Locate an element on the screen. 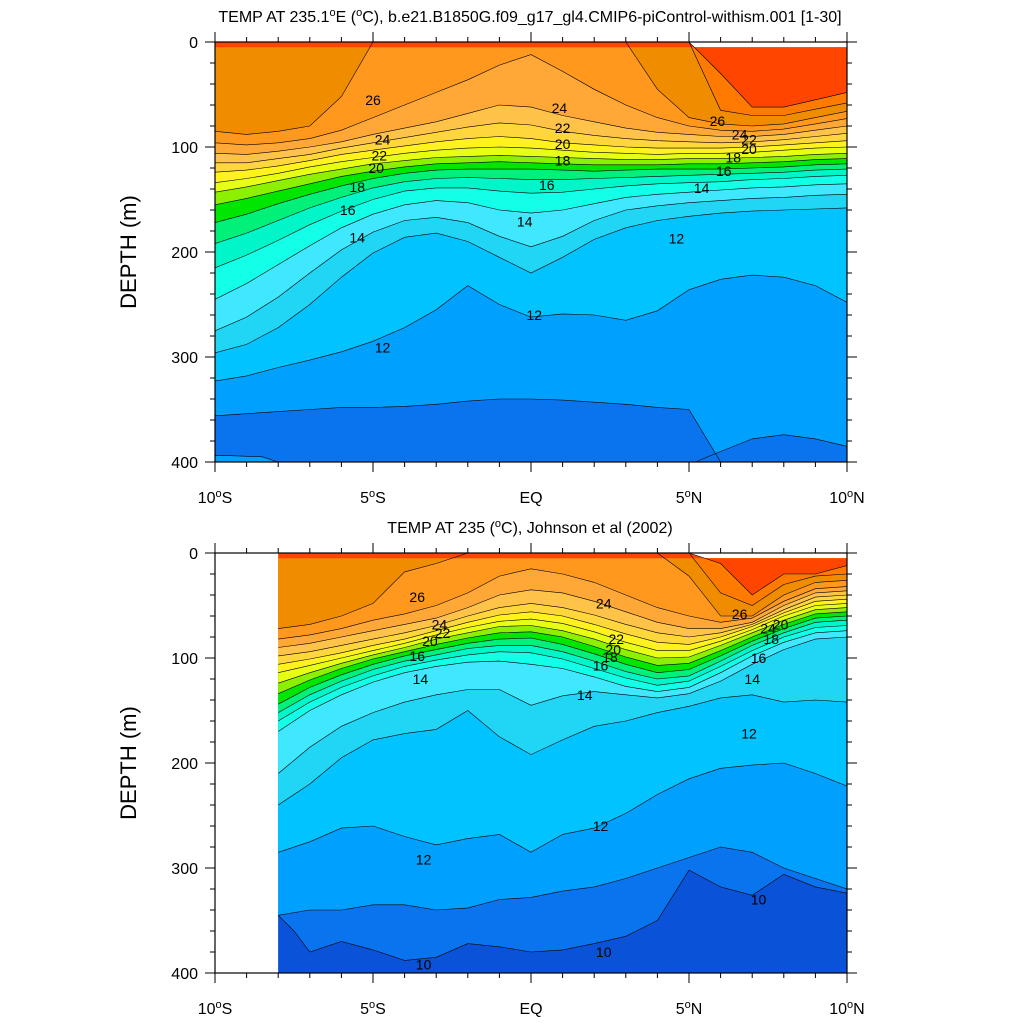  panel-2-y-tick-labels: 0 100 200 300 400 is located at coordinates (184, 764).